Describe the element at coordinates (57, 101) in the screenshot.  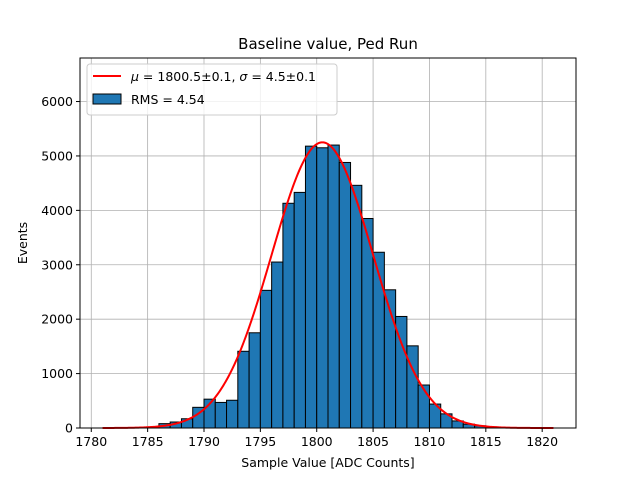
I see `y-tick-label-6: 6000` at that location.